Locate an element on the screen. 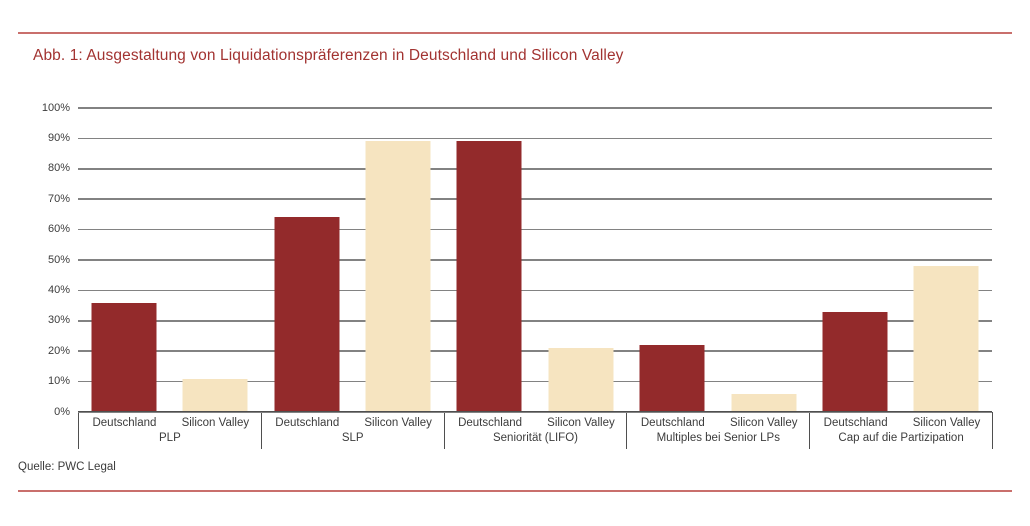 This screenshot has height=526, width=1030. y-axis-tick-label: 20% is located at coordinates (58, 350).